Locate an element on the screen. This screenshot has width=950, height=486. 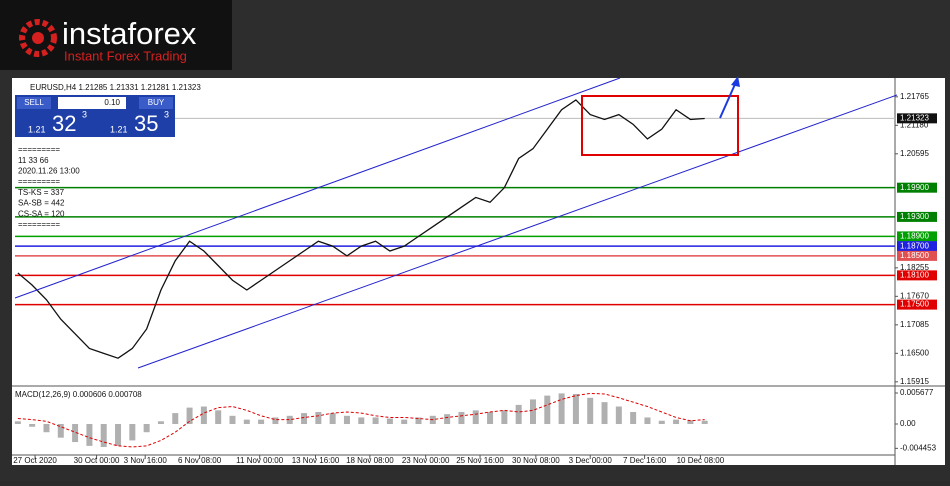
sell-button is located at coordinates (34, 103).